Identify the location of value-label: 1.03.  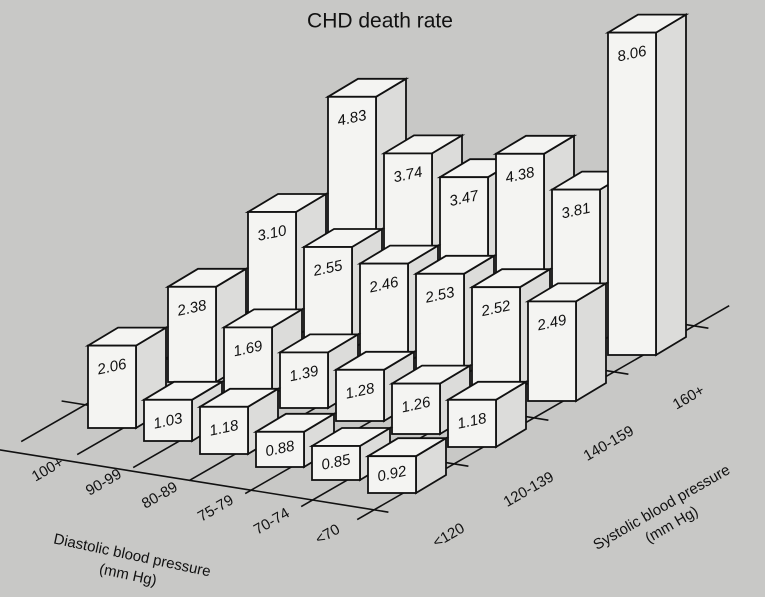
(168, 421).